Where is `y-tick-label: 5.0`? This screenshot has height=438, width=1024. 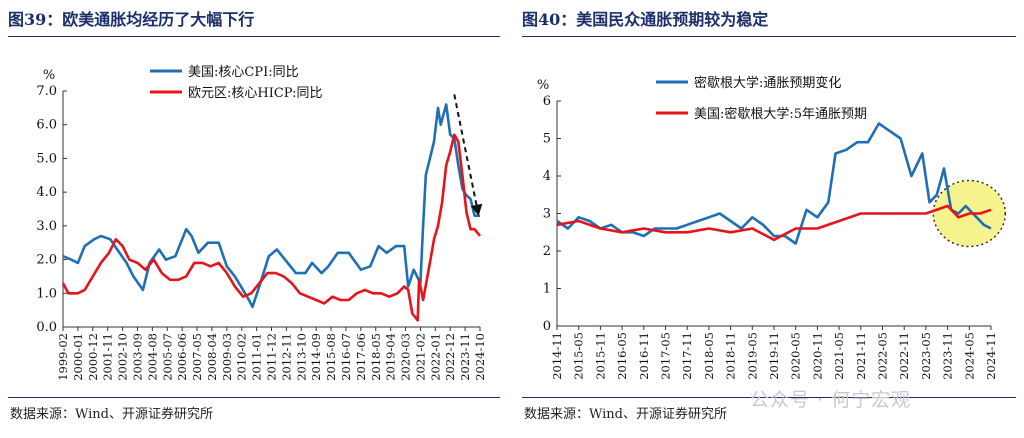
y-tick-label: 5.0 is located at coordinates (46, 158).